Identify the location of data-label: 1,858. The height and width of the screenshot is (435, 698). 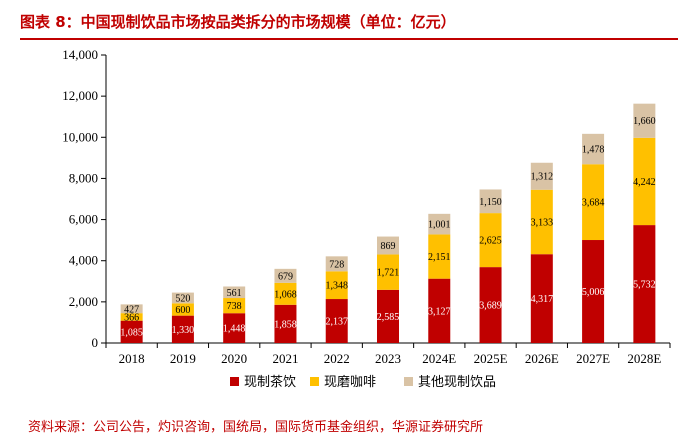
(285, 324).